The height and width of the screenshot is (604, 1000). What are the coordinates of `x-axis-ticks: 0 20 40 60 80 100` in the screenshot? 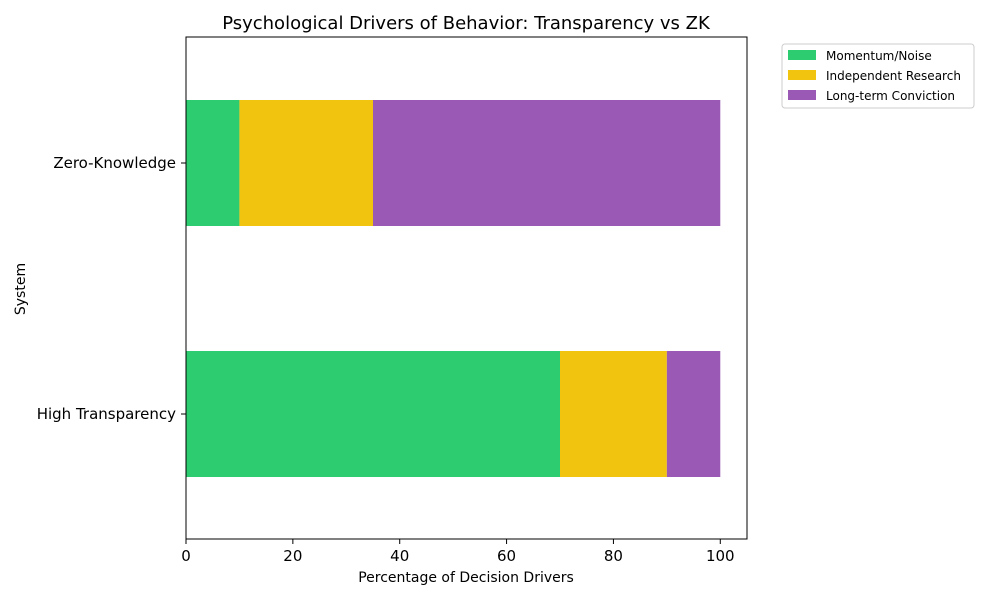 It's located at (458, 552).